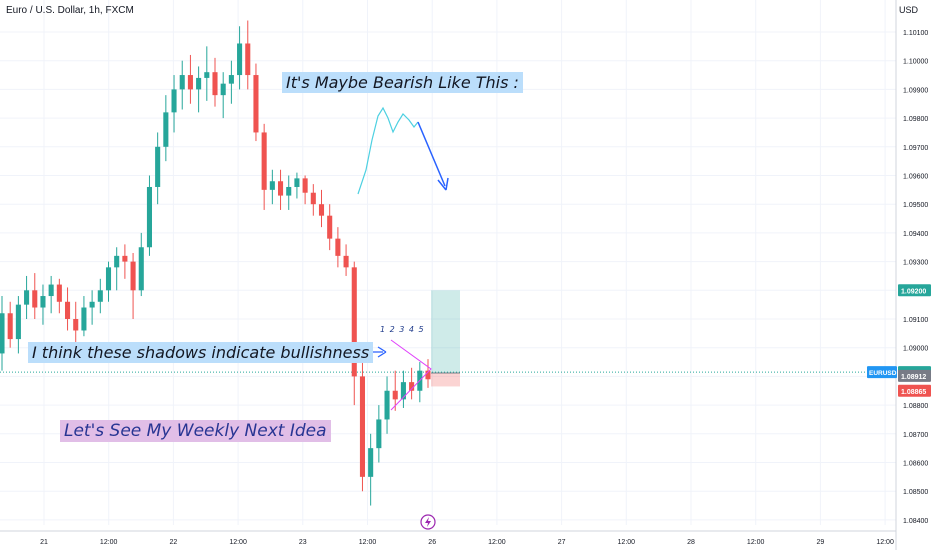 The image size is (932, 555). I want to click on y-tick-label: 1.09900, so click(915, 90).